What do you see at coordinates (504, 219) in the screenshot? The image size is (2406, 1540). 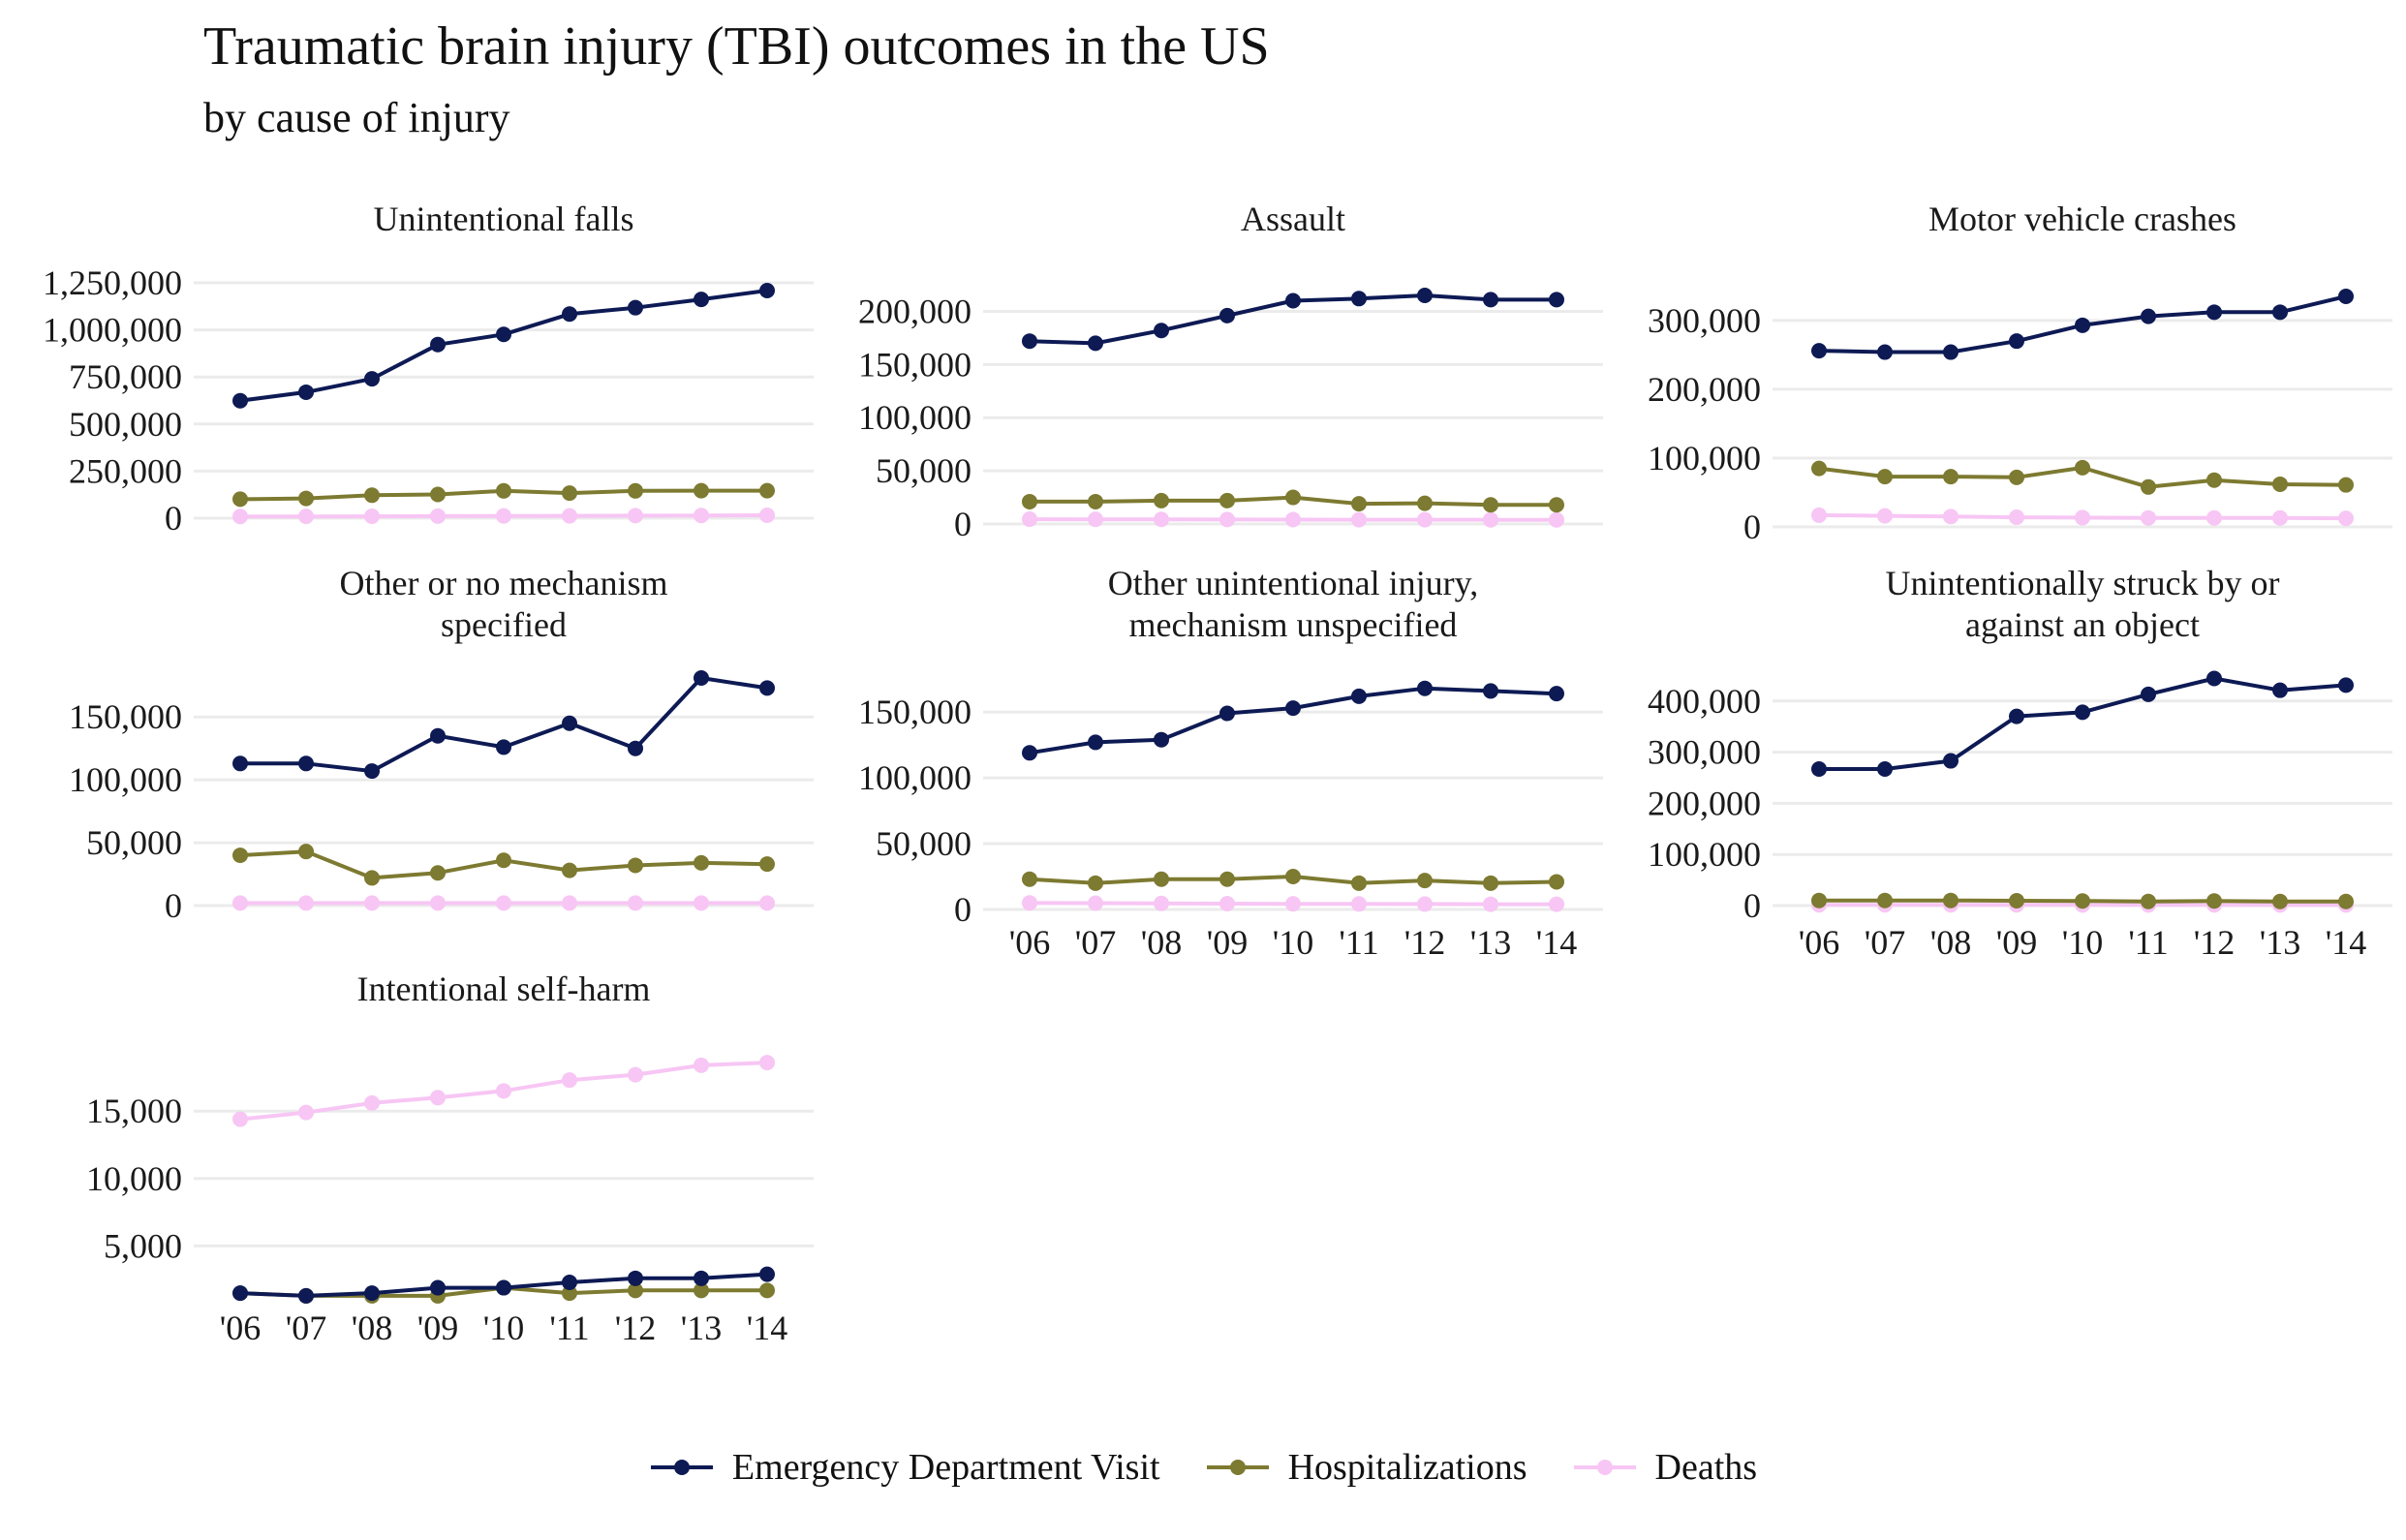 I see `panel-title: Unintentional falls` at bounding box center [504, 219].